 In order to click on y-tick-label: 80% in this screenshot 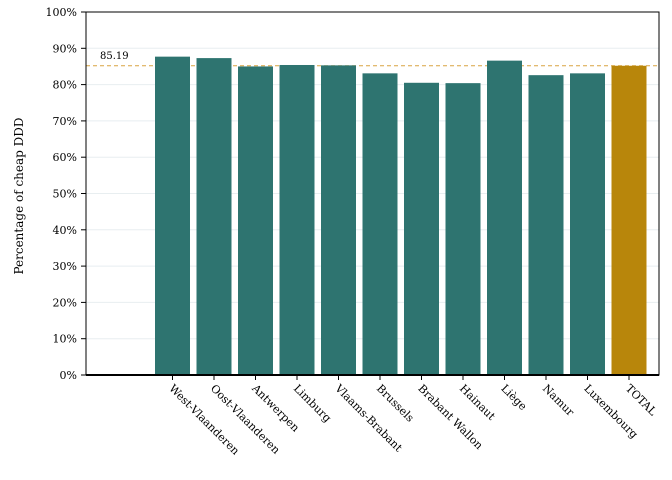, I will do `click(65, 85)`.